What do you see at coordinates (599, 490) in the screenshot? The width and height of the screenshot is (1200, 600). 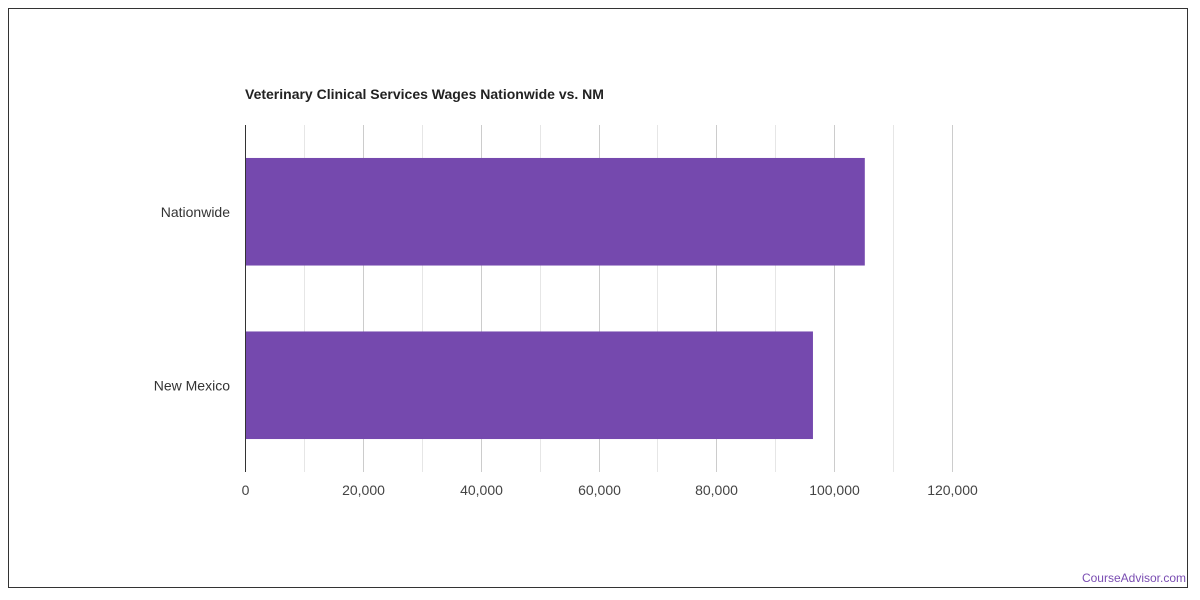 I see `x-tick-label: 60,000` at bounding box center [599, 490].